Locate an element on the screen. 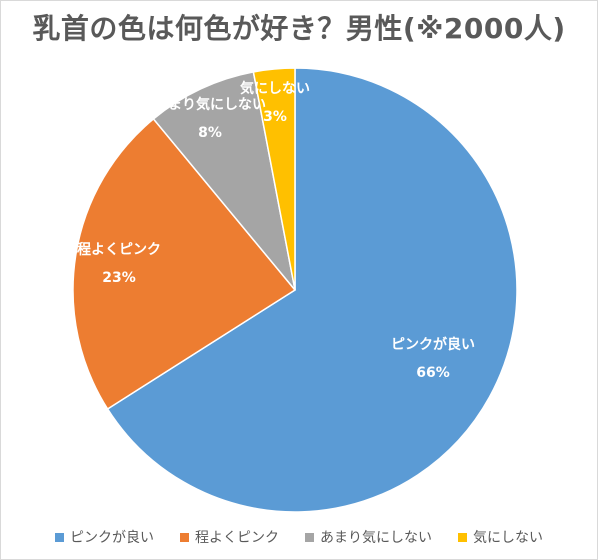 The width and height of the screenshot is (598, 560). slice-category-label-2: 程よくピンク is located at coordinates (119, 250).